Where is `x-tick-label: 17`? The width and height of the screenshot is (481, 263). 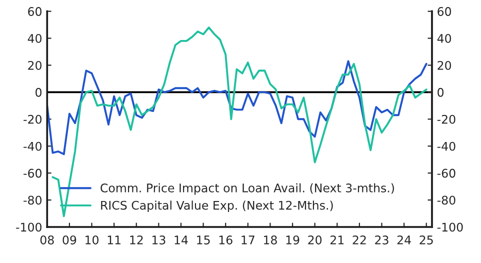 x-tick-label: 17 is located at coordinates (248, 240).